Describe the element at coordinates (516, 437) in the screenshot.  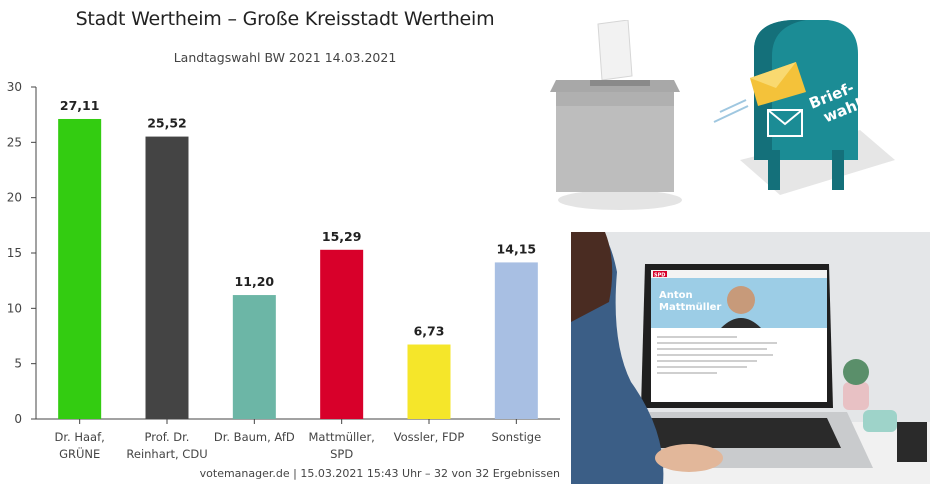
I see `x-tick-label: Sonstige` at that location.